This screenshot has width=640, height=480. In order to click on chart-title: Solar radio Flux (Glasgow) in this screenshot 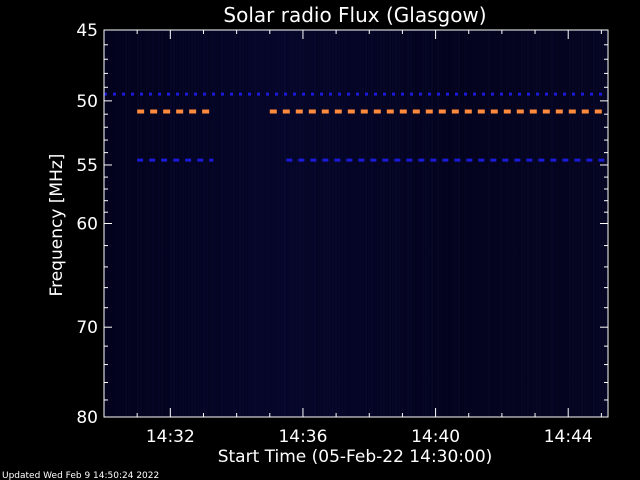, I will do `click(354, 15)`.